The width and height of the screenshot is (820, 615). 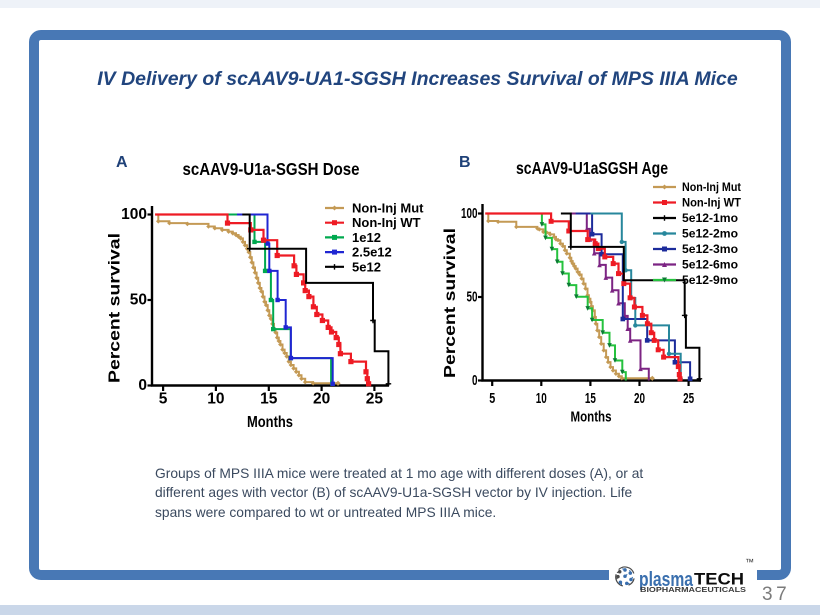 I want to click on svg-text: ™, so click(x=749, y=562).